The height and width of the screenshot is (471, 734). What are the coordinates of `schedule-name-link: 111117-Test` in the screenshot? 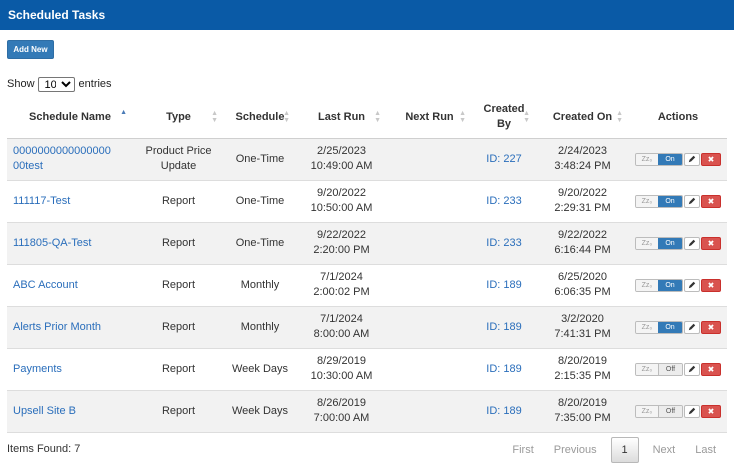 It's located at (42, 200).